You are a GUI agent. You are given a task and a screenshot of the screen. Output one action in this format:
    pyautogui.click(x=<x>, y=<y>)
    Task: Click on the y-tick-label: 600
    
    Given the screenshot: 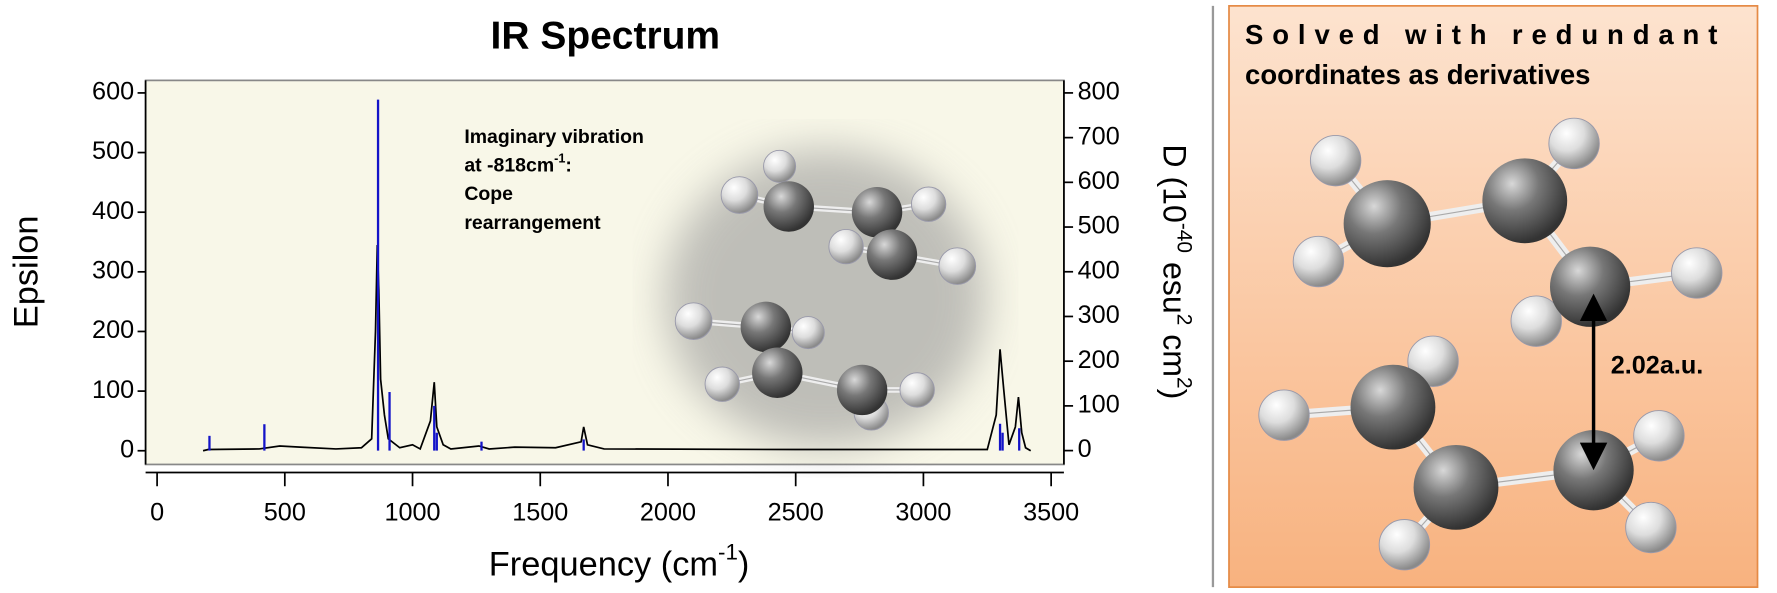 What is the action you would take?
    pyautogui.click(x=113, y=92)
    